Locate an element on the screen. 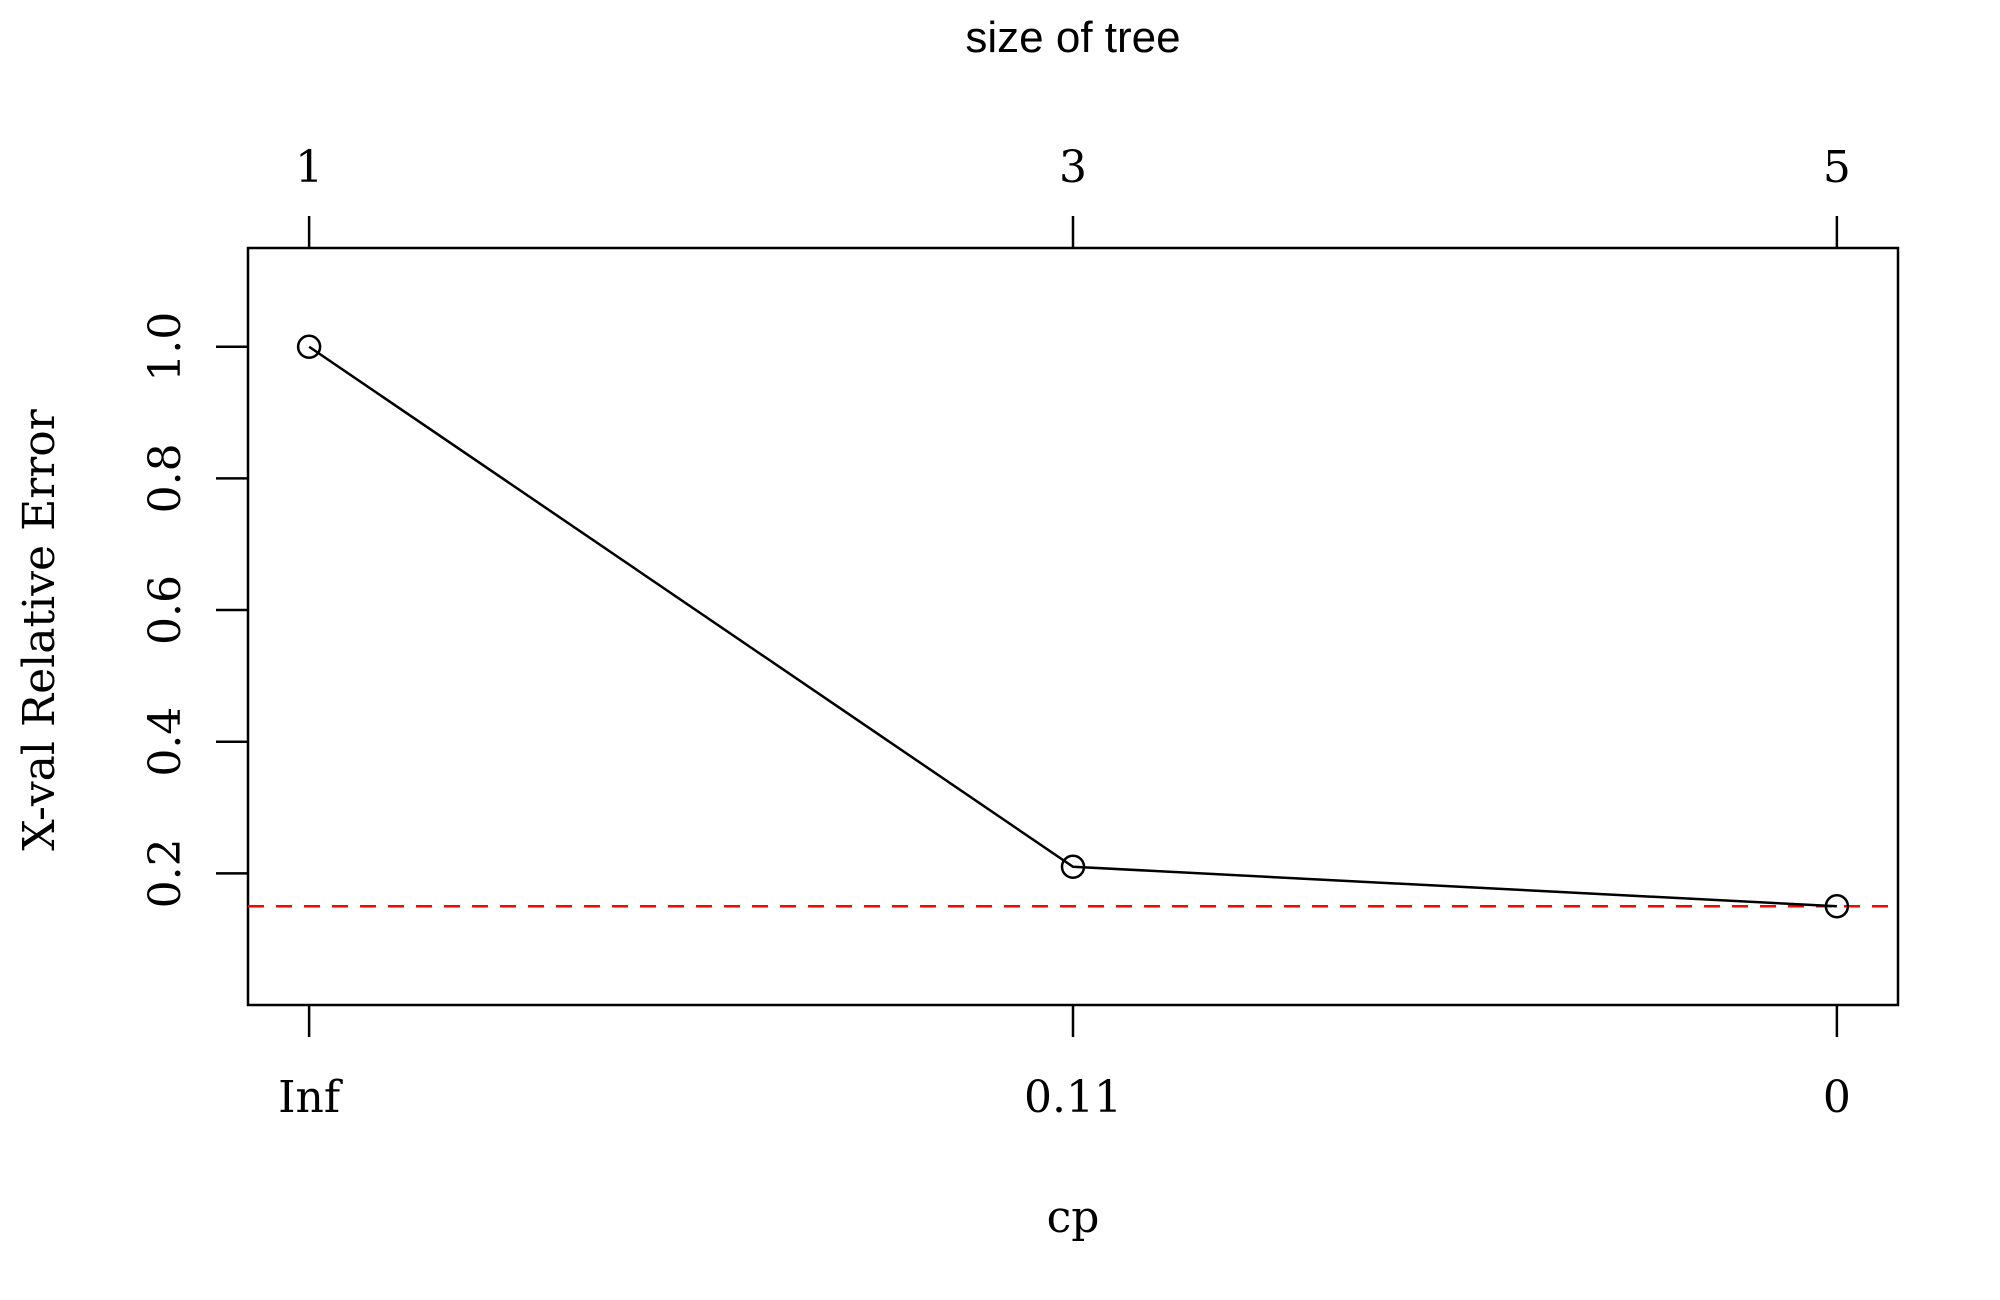  x-tick-bottom-label: 0.11 is located at coordinates (1073, 1097).